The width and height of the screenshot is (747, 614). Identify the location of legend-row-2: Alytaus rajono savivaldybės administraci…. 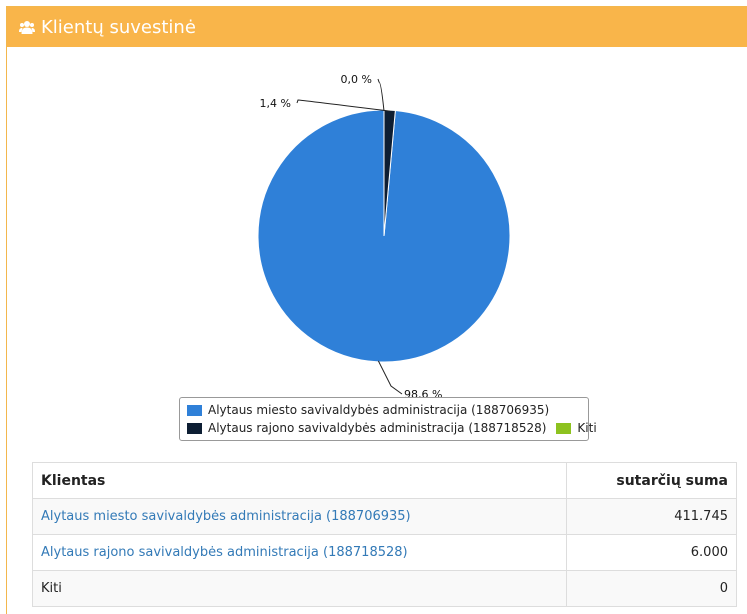
(397, 428).